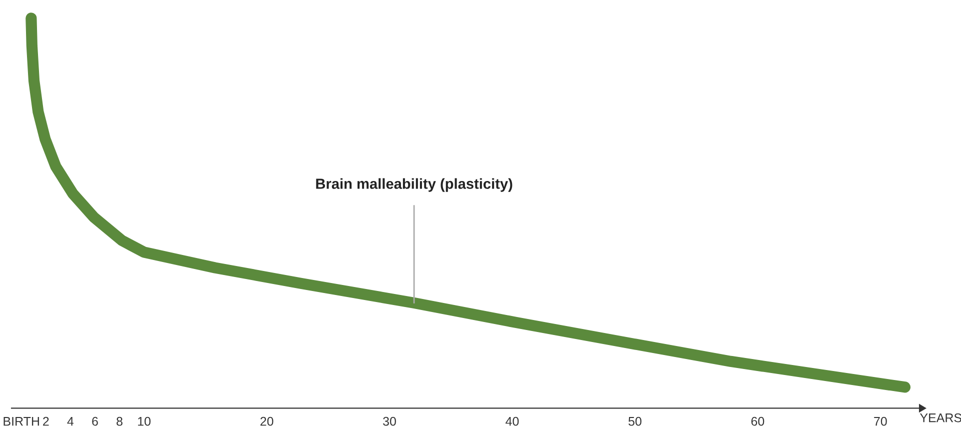 Image resolution: width=961 pixels, height=432 pixels. I want to click on x-tick-label: 60, so click(757, 421).